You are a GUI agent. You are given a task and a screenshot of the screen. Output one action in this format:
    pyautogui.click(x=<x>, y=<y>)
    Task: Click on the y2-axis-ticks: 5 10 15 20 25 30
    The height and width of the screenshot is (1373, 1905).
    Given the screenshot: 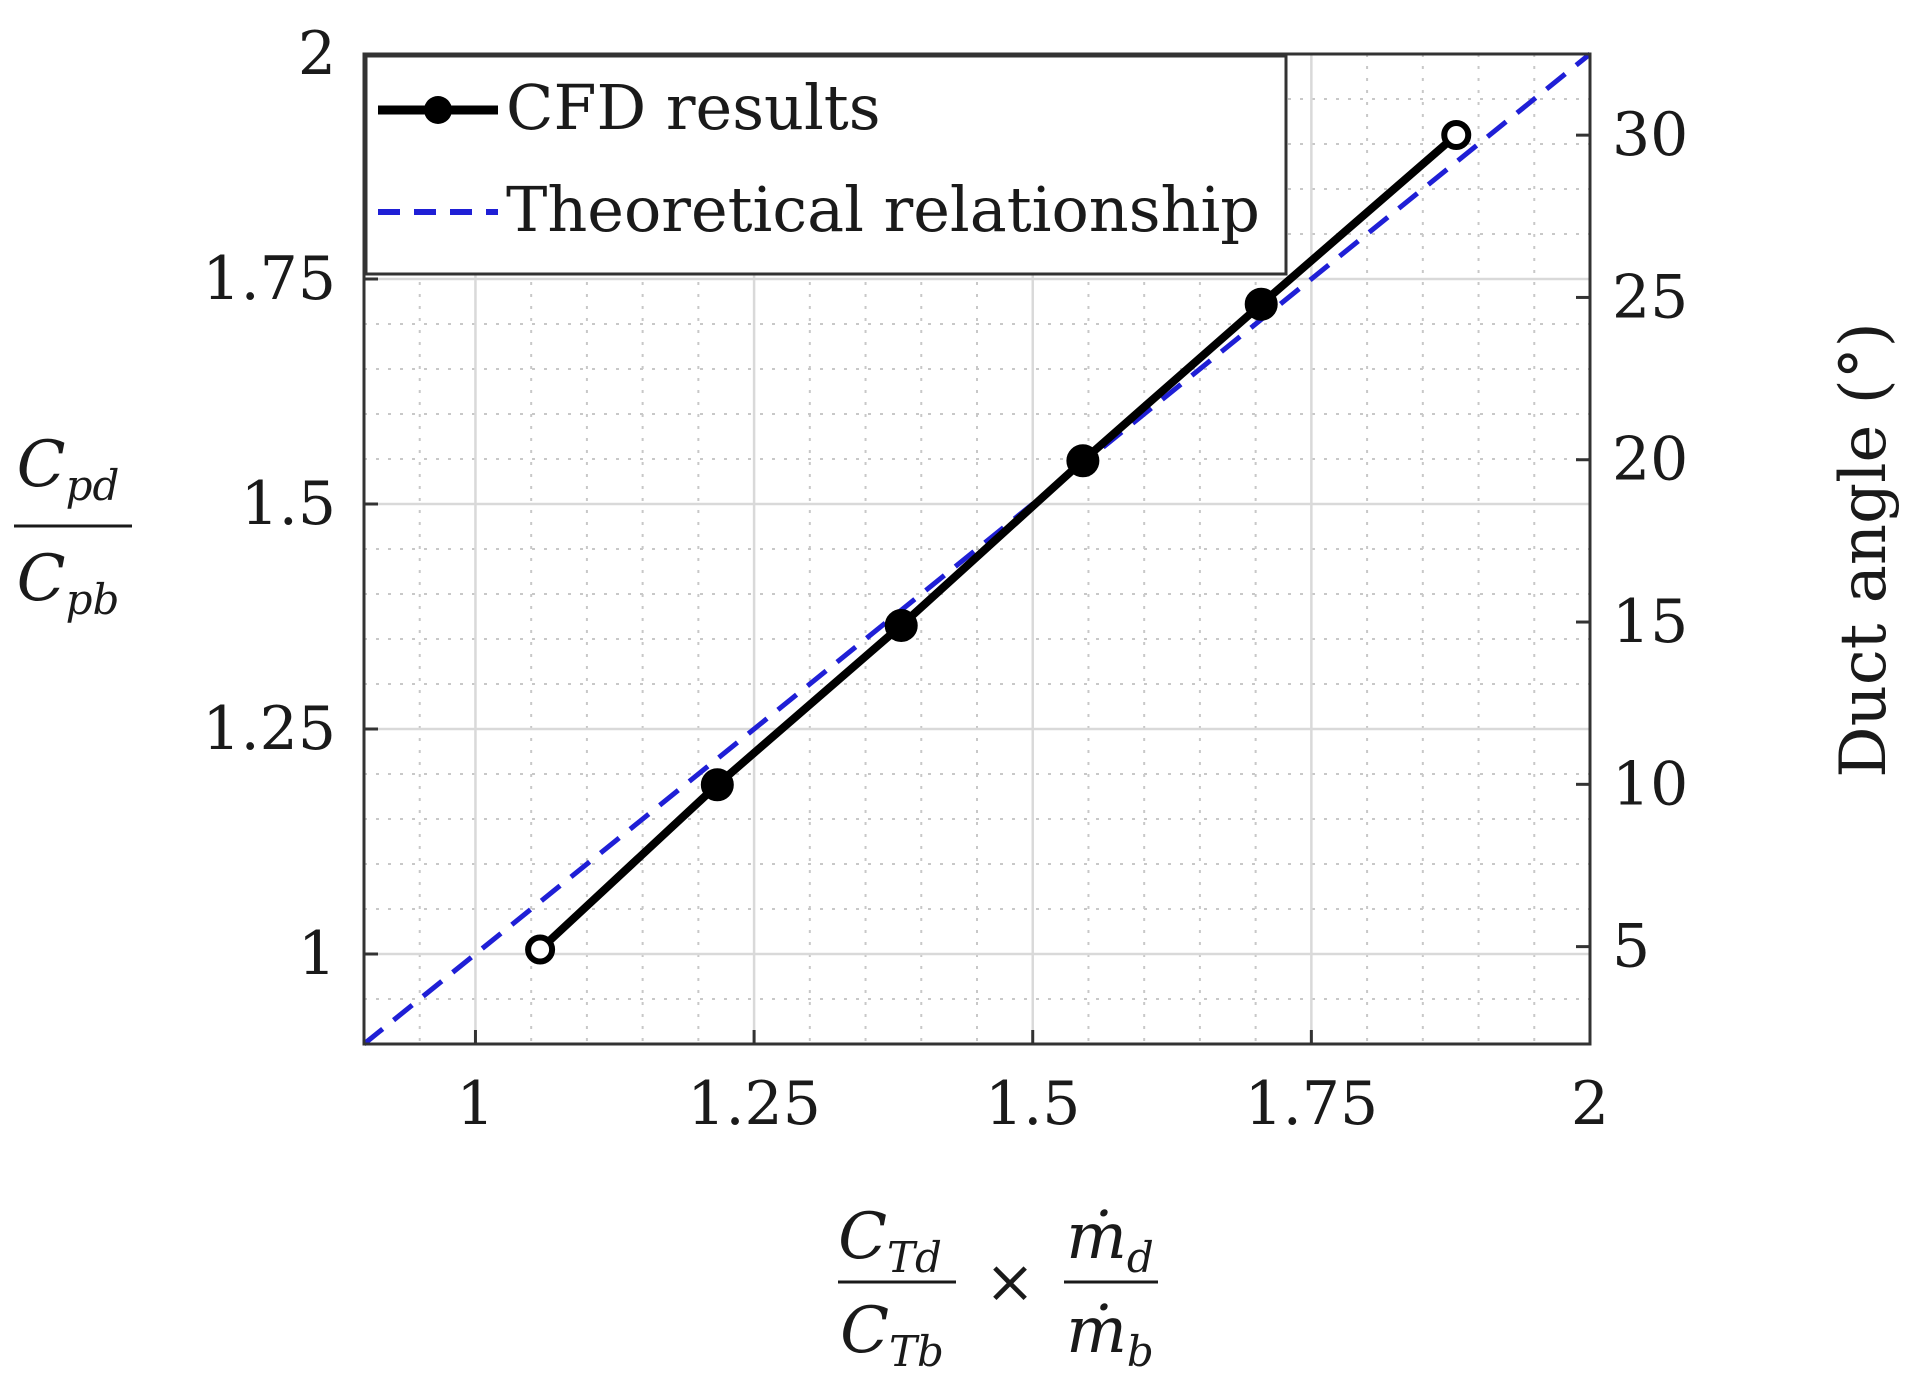 What is the action you would take?
    pyautogui.click(x=1632, y=541)
    